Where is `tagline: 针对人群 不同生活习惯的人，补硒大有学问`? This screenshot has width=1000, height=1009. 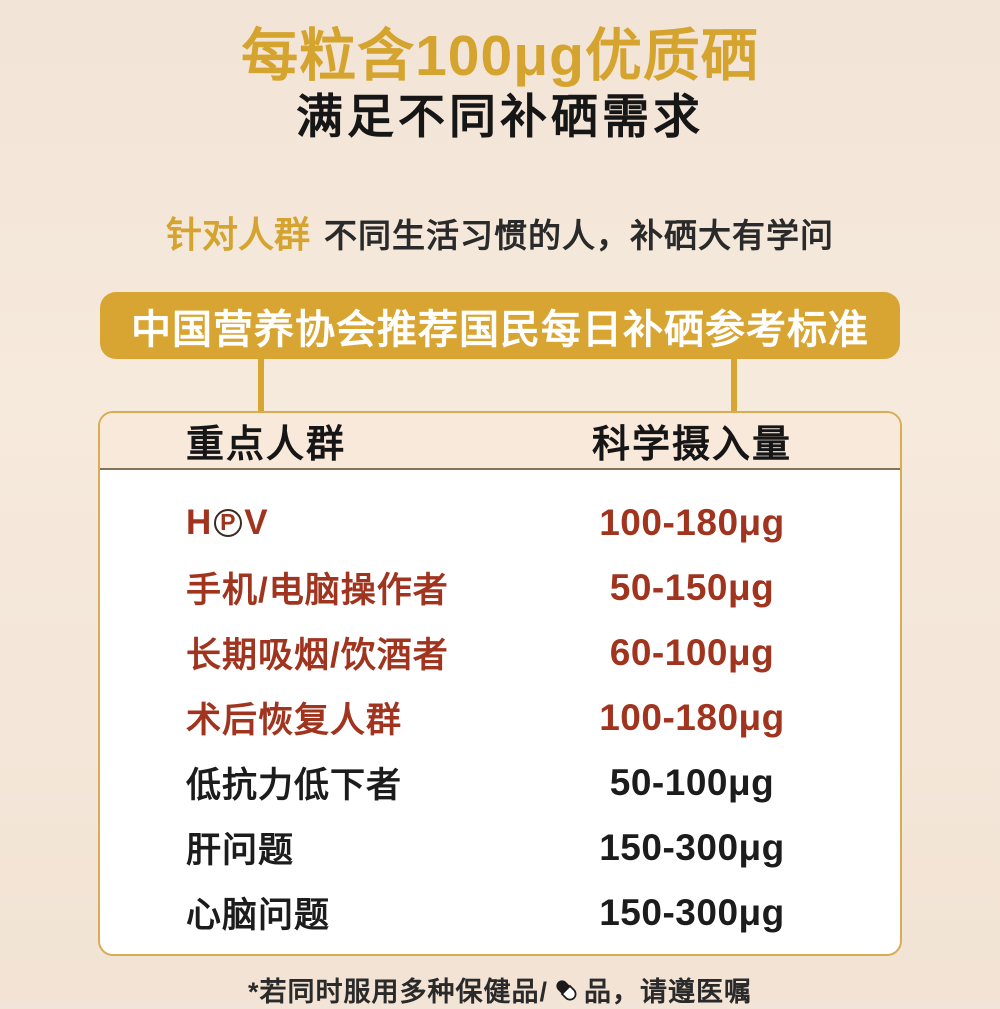
tagline: 针对人群 不同生活习惯的人，补硒大有学问 is located at coordinates (500, 232).